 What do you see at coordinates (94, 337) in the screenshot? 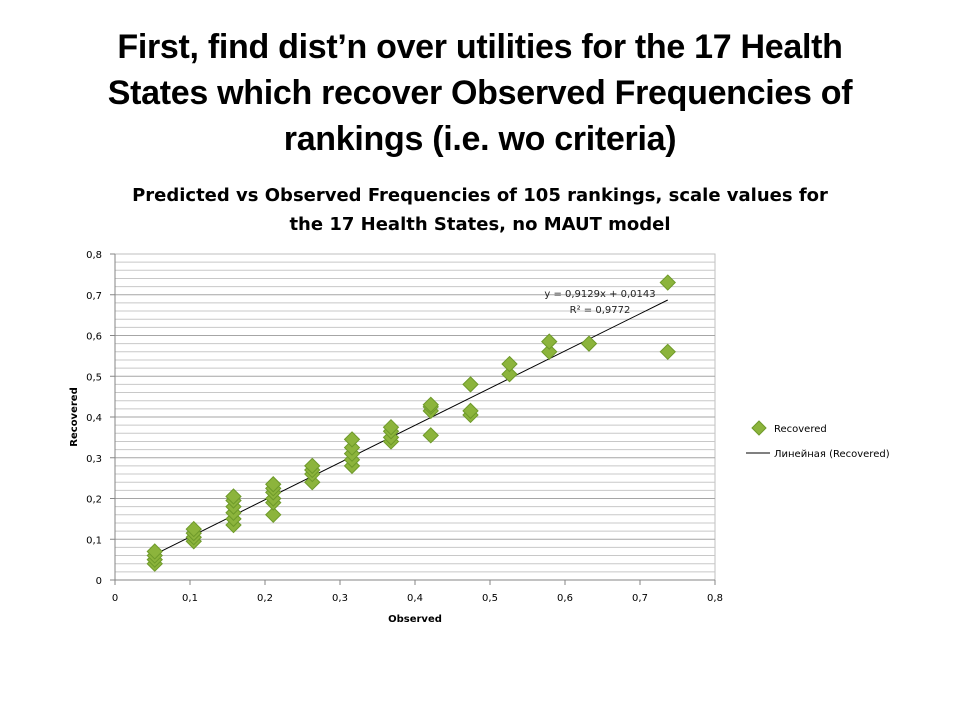
I see `y-tick-label: 0,6` at bounding box center [94, 337].